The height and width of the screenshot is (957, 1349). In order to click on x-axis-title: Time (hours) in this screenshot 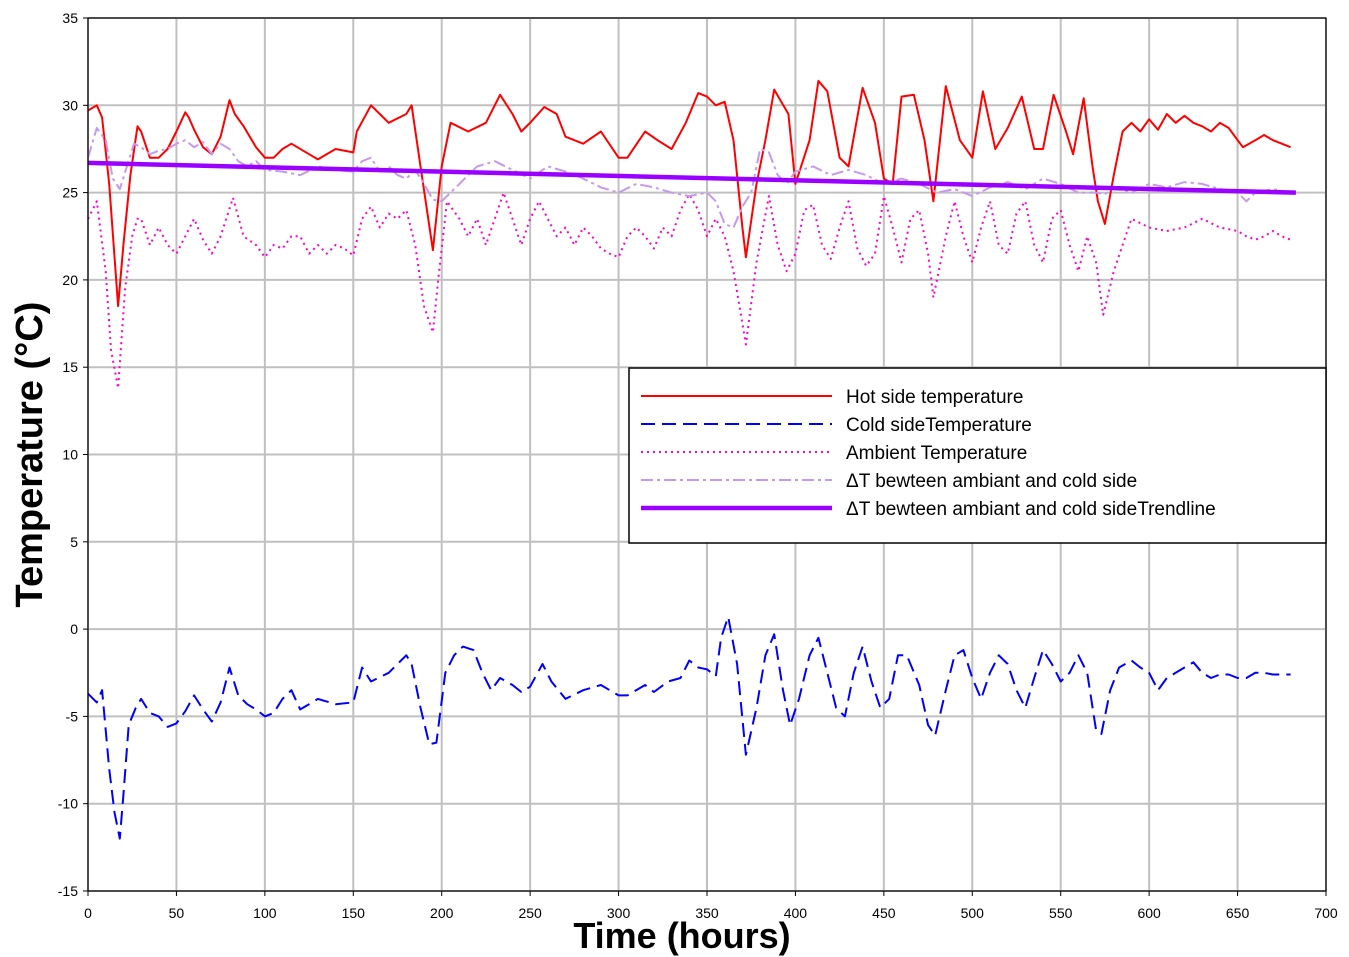, I will do `click(681, 935)`.